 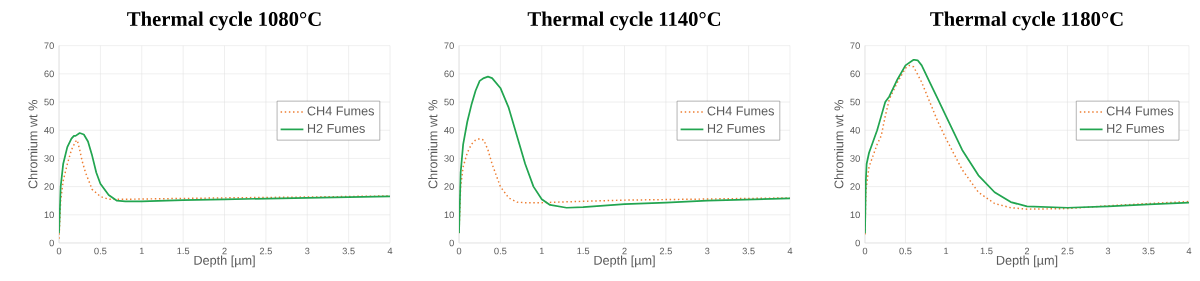 I want to click on chart-title: Thermal cycle 1180°C, so click(x=1026, y=21).